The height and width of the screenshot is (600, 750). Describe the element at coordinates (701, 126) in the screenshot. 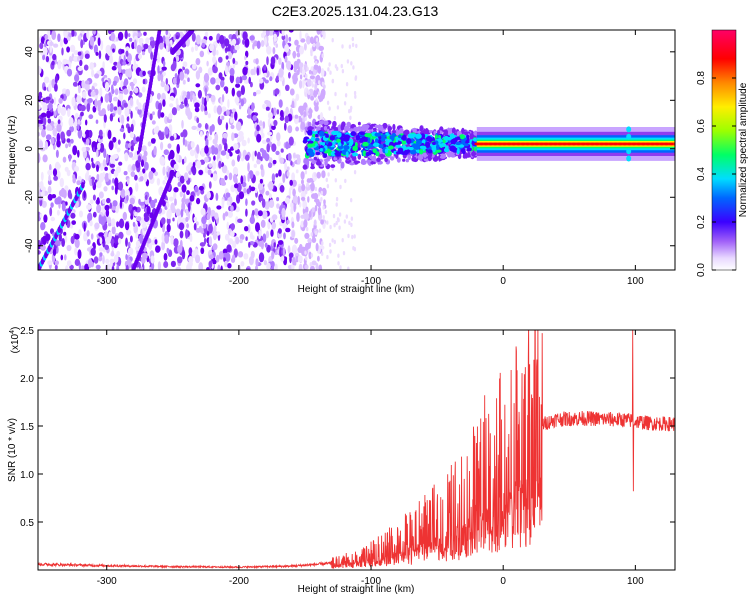

I see `colorbar-tick-label: 0.6` at that location.